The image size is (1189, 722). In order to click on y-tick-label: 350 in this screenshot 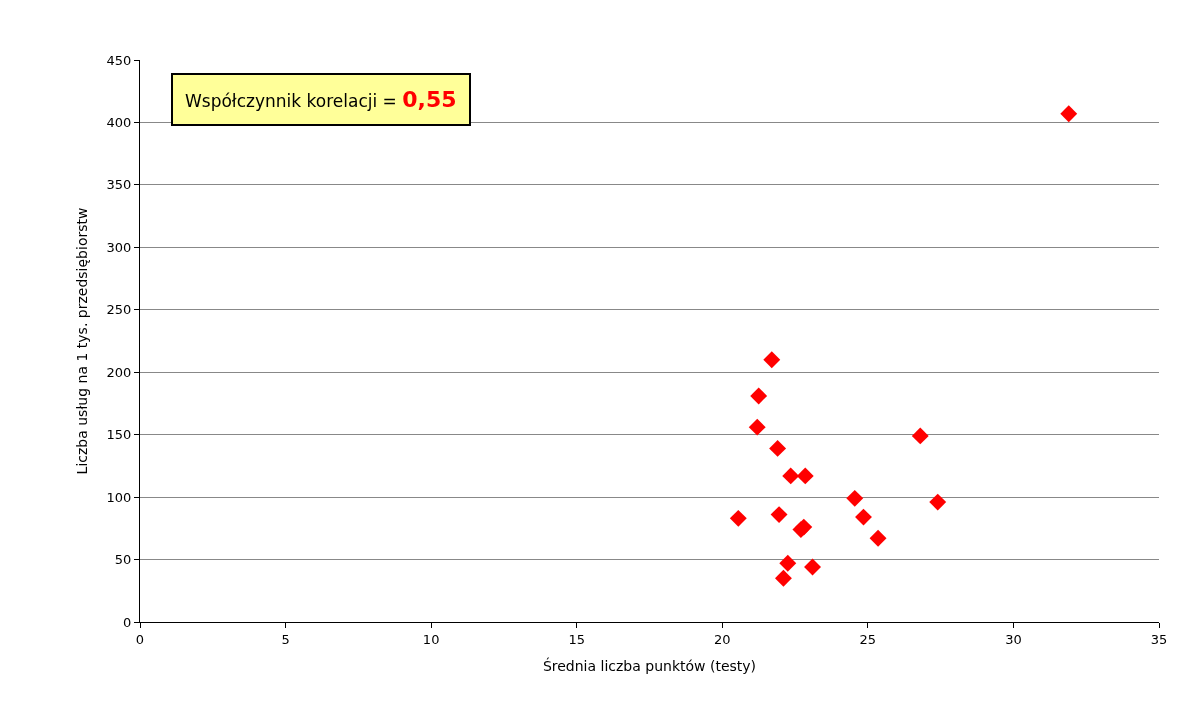, I will do `click(119, 185)`.